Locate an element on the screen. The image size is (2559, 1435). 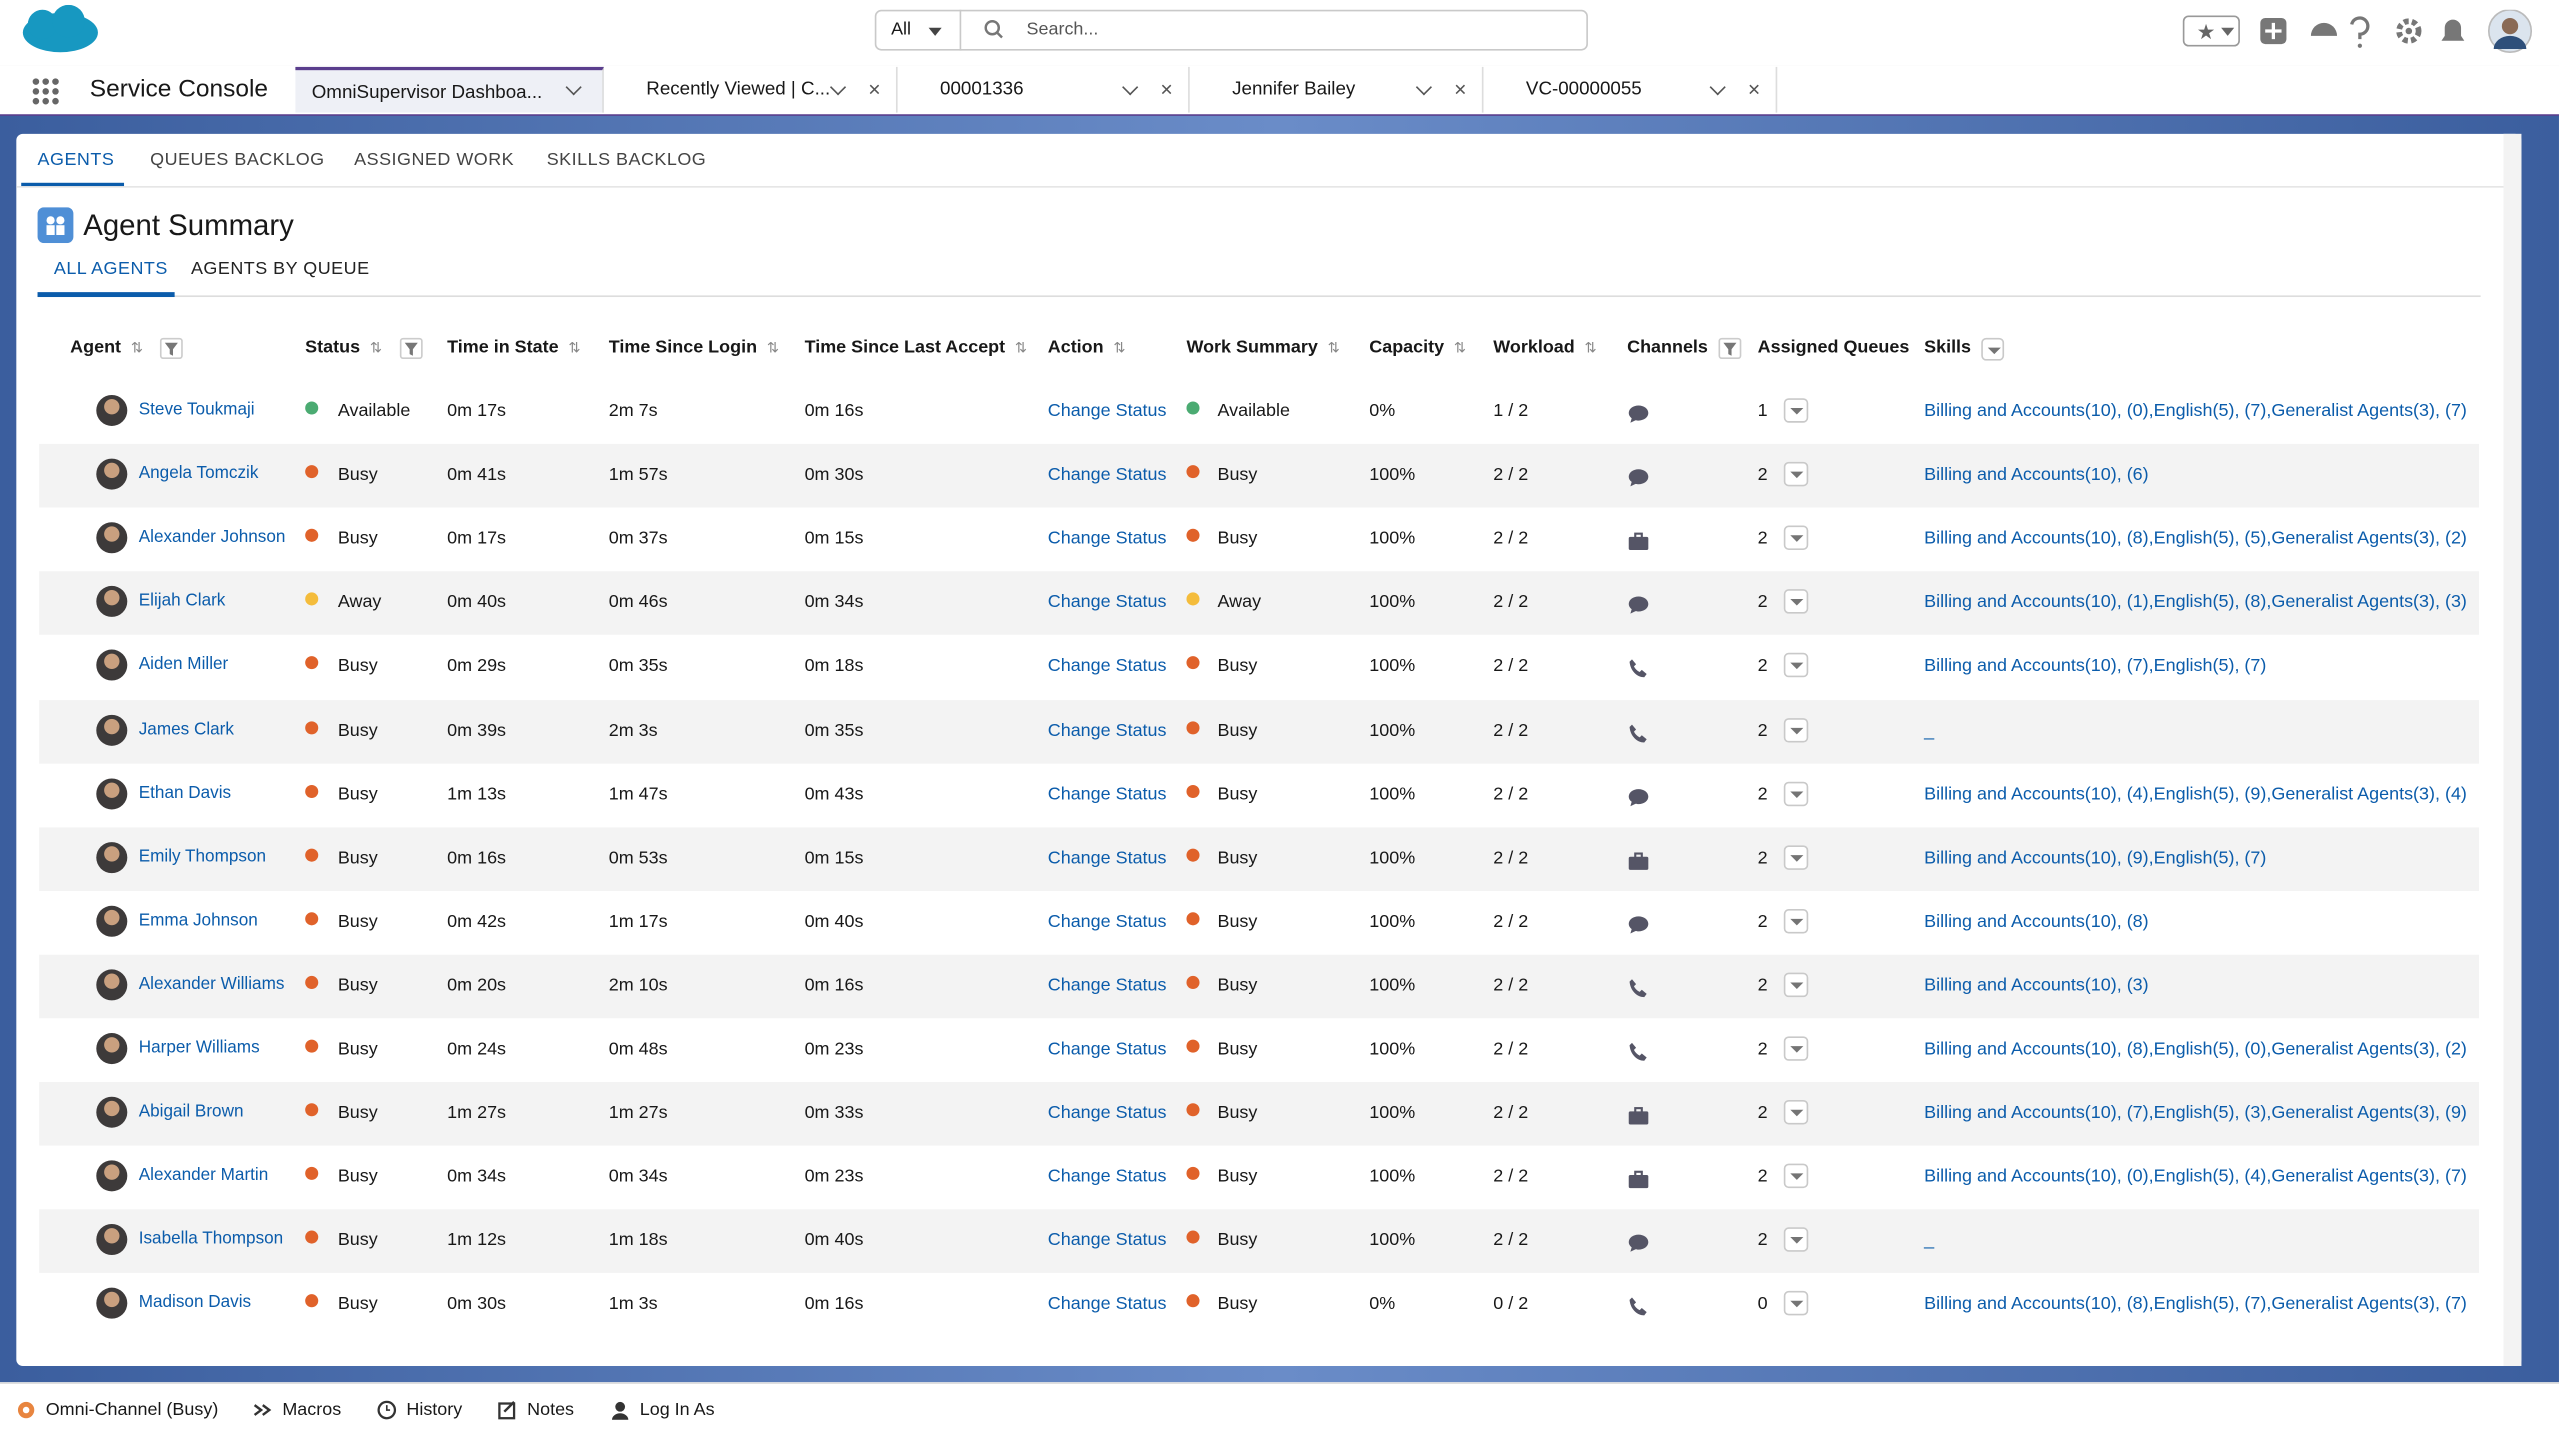
utility-item: Log In As is located at coordinates (677, 1410).